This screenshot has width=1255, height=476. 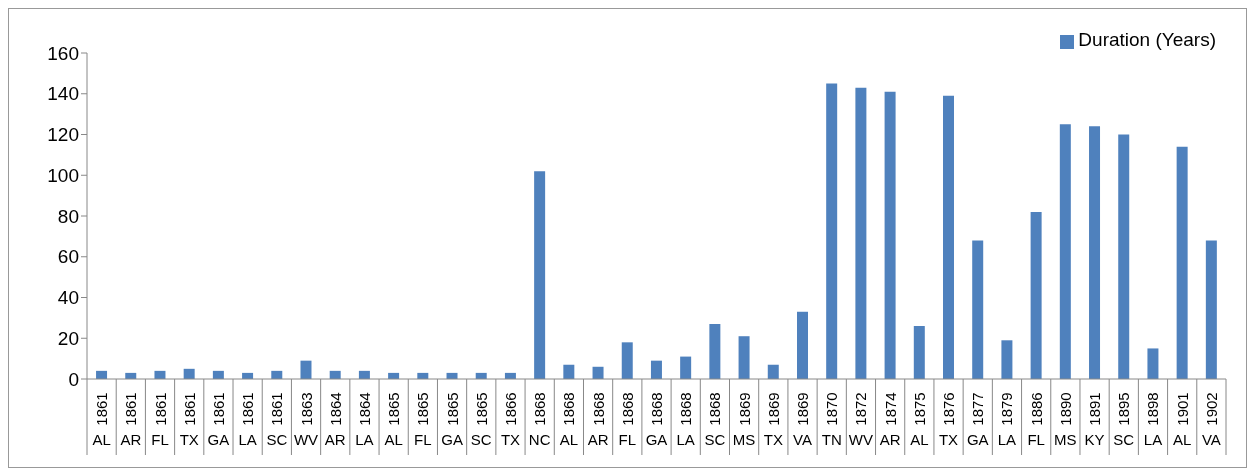 I want to click on y-tick-label: 160, so click(x=63, y=53).